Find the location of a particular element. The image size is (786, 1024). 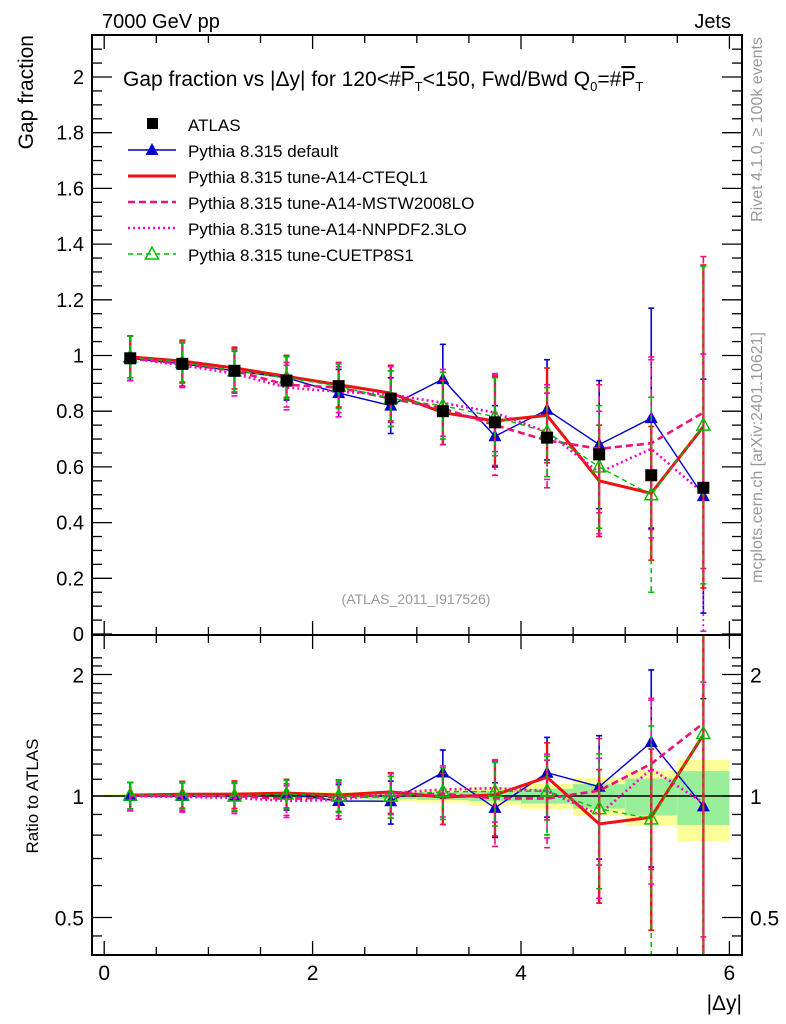

ratio-y-tick-label: 0.5 is located at coordinates (69, 919).